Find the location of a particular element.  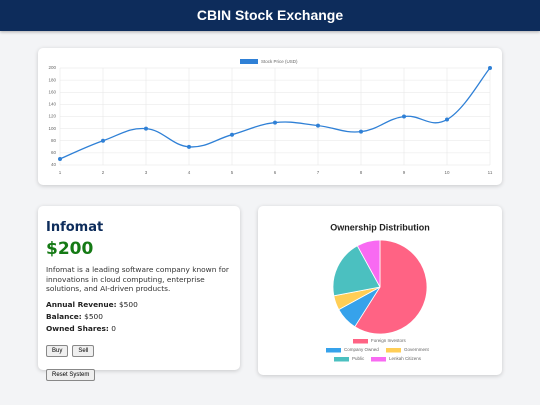

value: 0 is located at coordinates (113, 328).